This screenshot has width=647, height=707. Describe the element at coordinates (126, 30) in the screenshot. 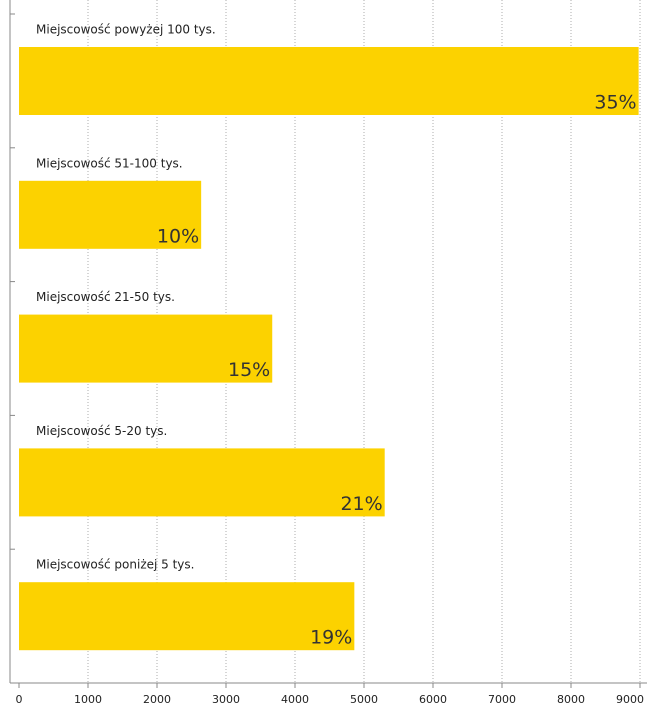

I see `category-label: Miejscowość powyżej 100 tys.` at that location.